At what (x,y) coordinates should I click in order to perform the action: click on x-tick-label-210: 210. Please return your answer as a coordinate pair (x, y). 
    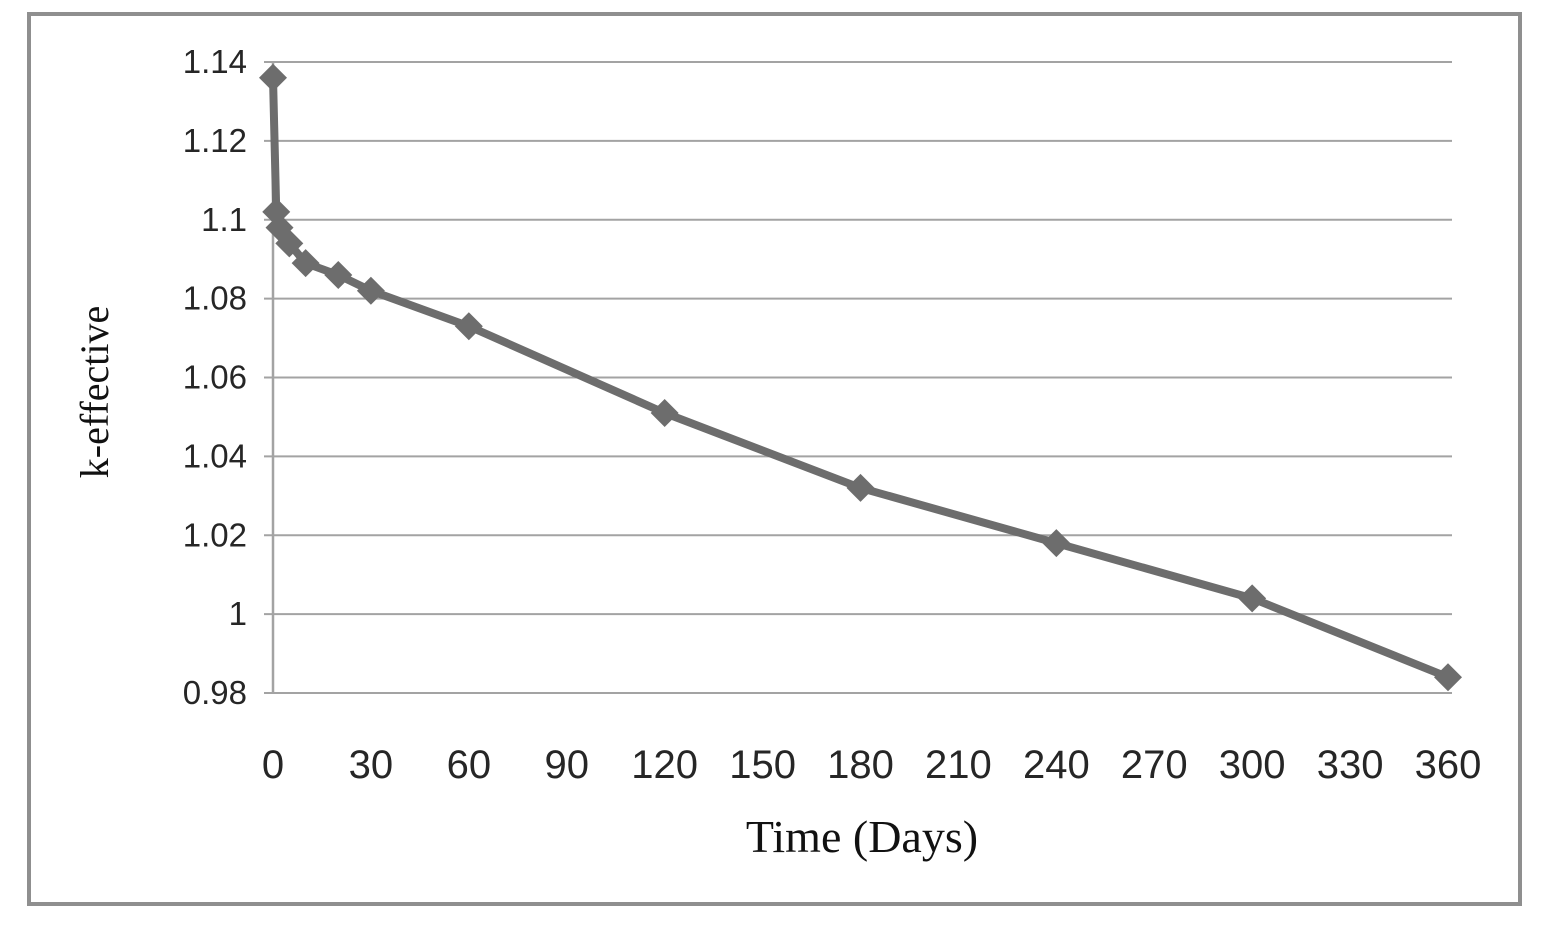
    Looking at the image, I should click on (958, 765).